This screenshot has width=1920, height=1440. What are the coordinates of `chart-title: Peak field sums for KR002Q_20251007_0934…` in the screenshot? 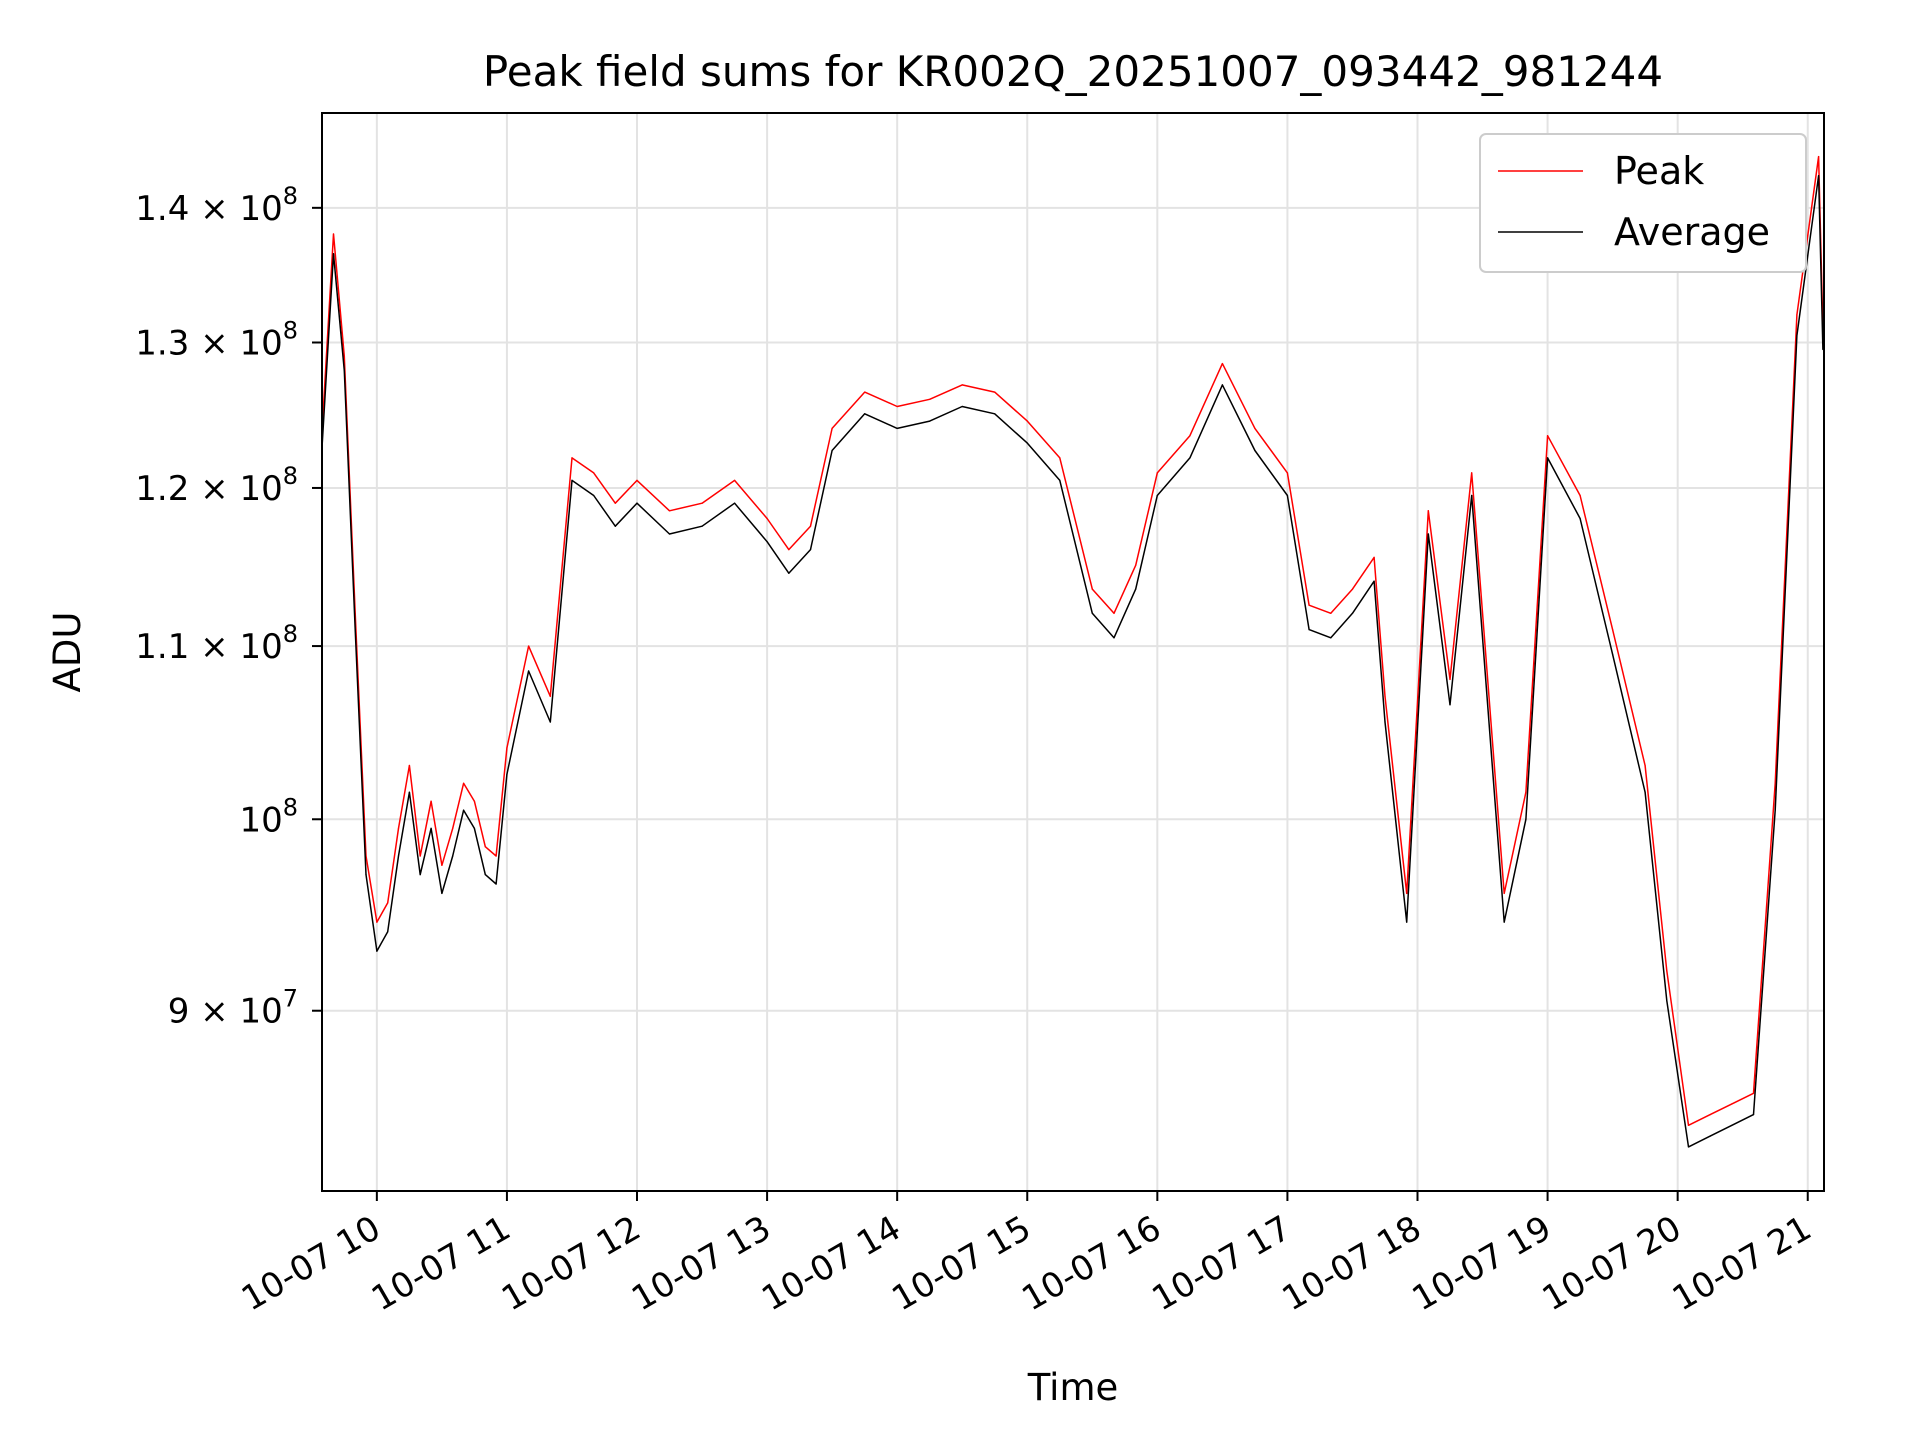 It's located at (1073, 71).